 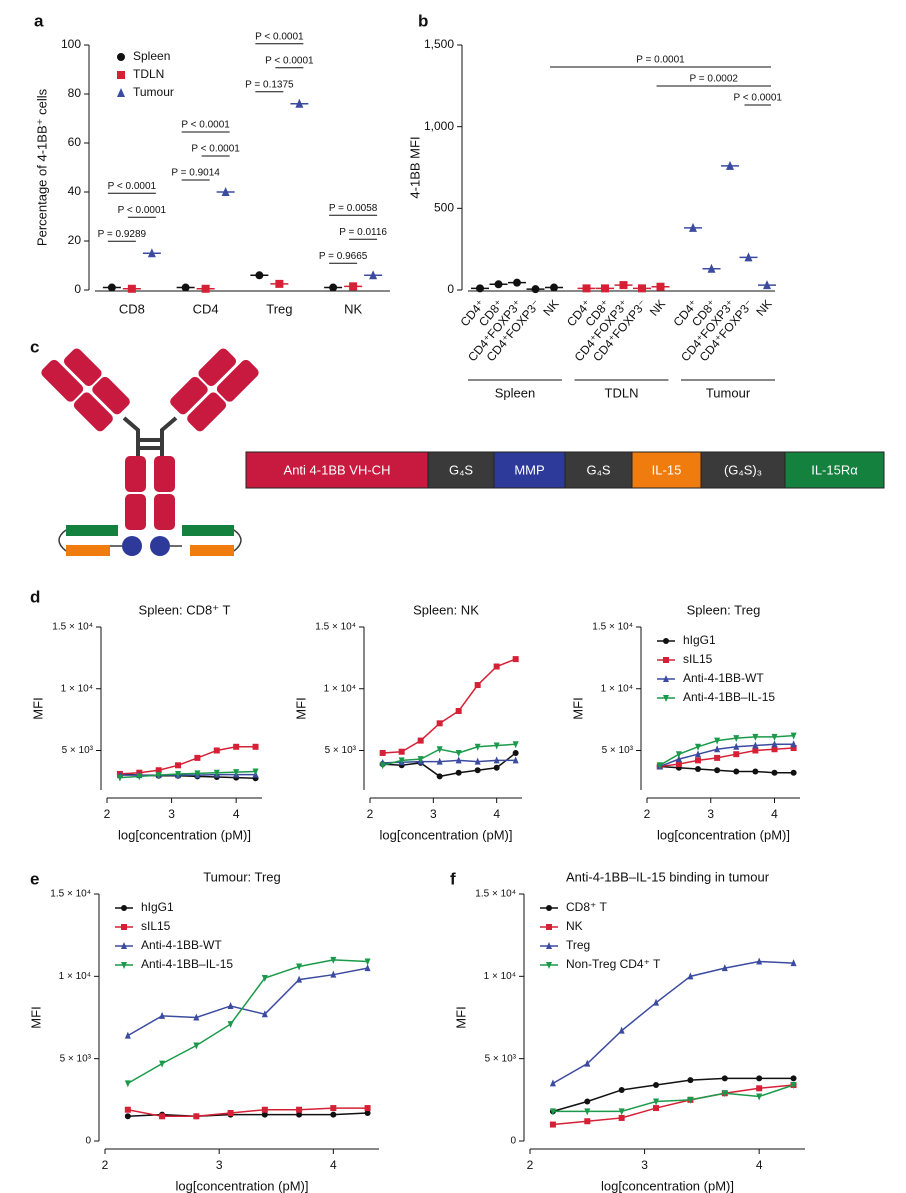 I want to click on segment-label: G₄S, so click(x=598, y=469).